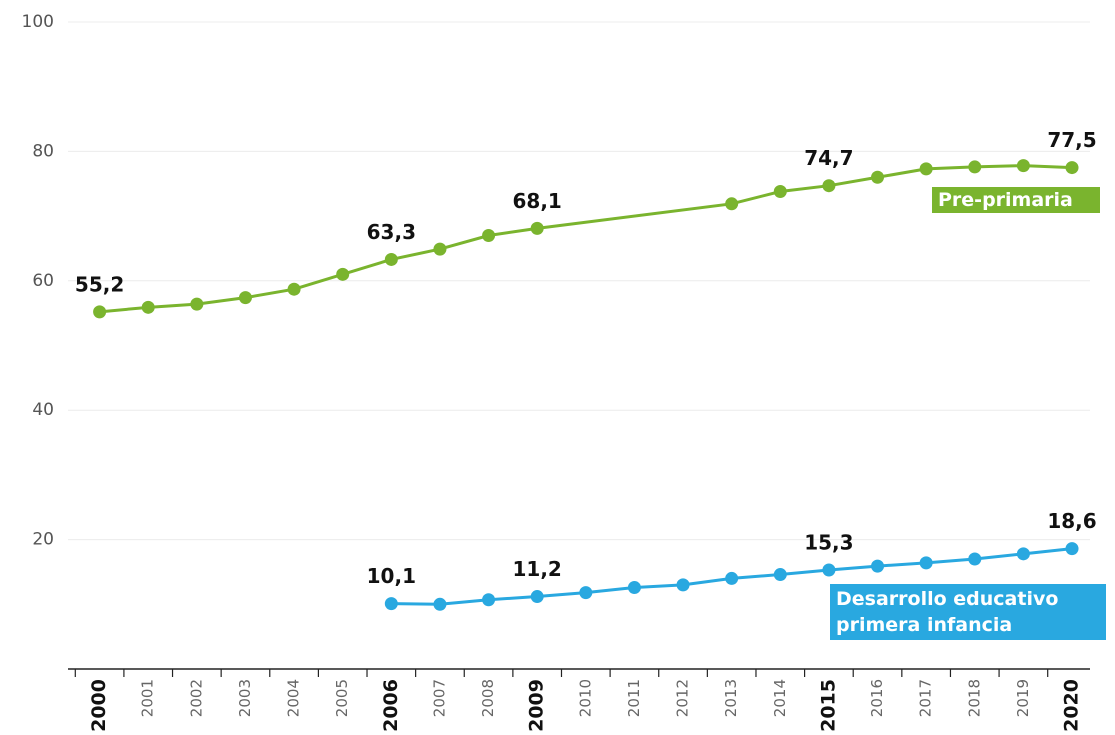  Describe the element at coordinates (1016, 200) in the screenshot. I see `legend-pre-primaria: Pre-primaria` at that location.